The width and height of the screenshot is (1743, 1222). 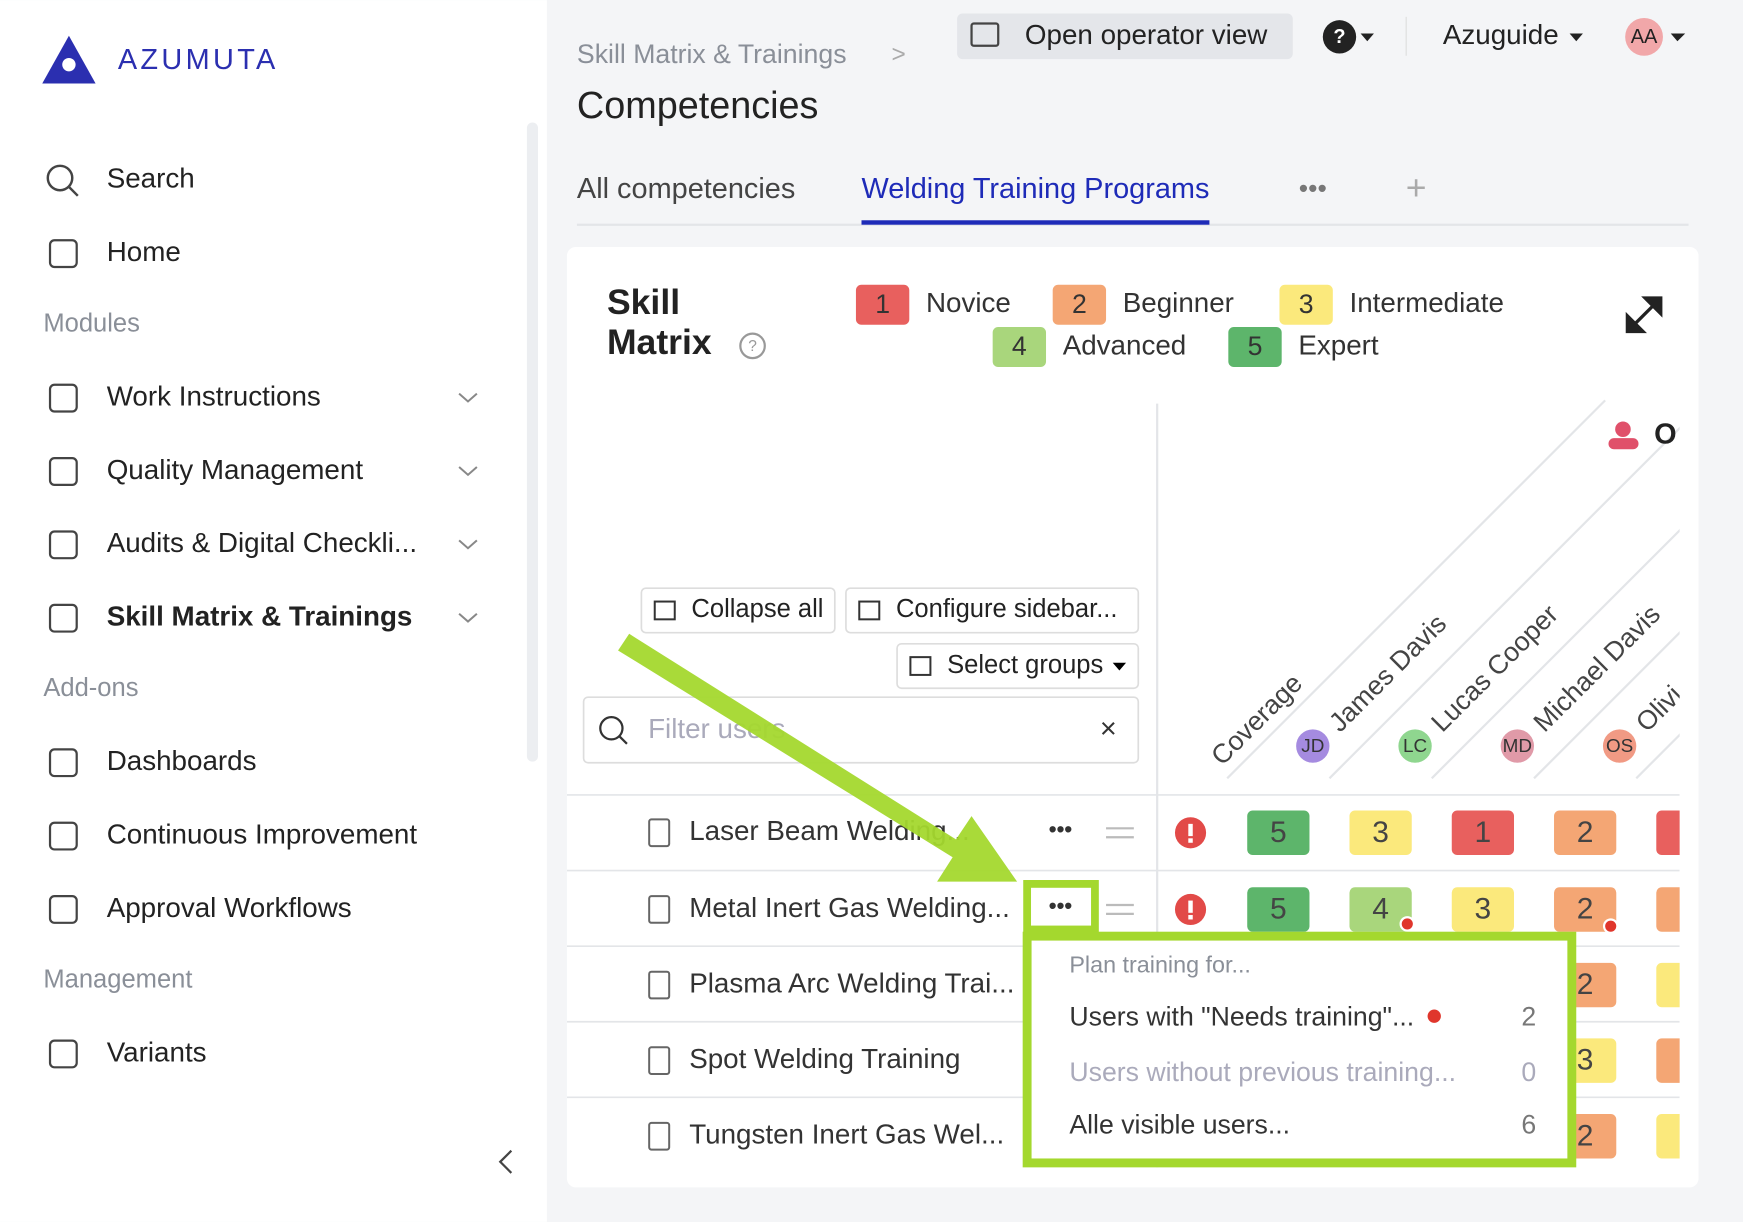 What do you see at coordinates (686, 189) in the screenshot?
I see `tab: All competencies` at bounding box center [686, 189].